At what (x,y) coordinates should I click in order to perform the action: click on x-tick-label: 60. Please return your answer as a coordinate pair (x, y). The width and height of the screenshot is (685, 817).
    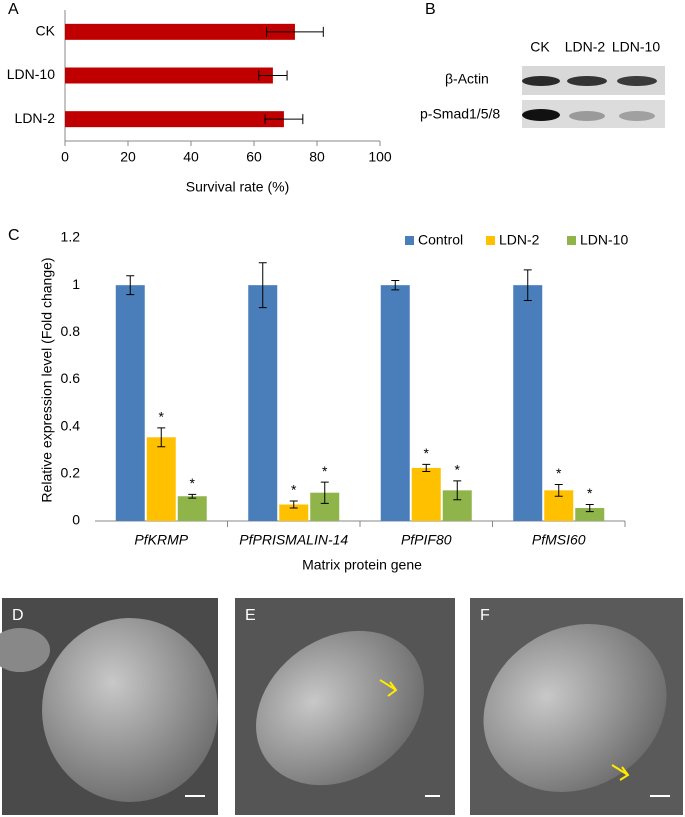
    Looking at the image, I should click on (254, 157).